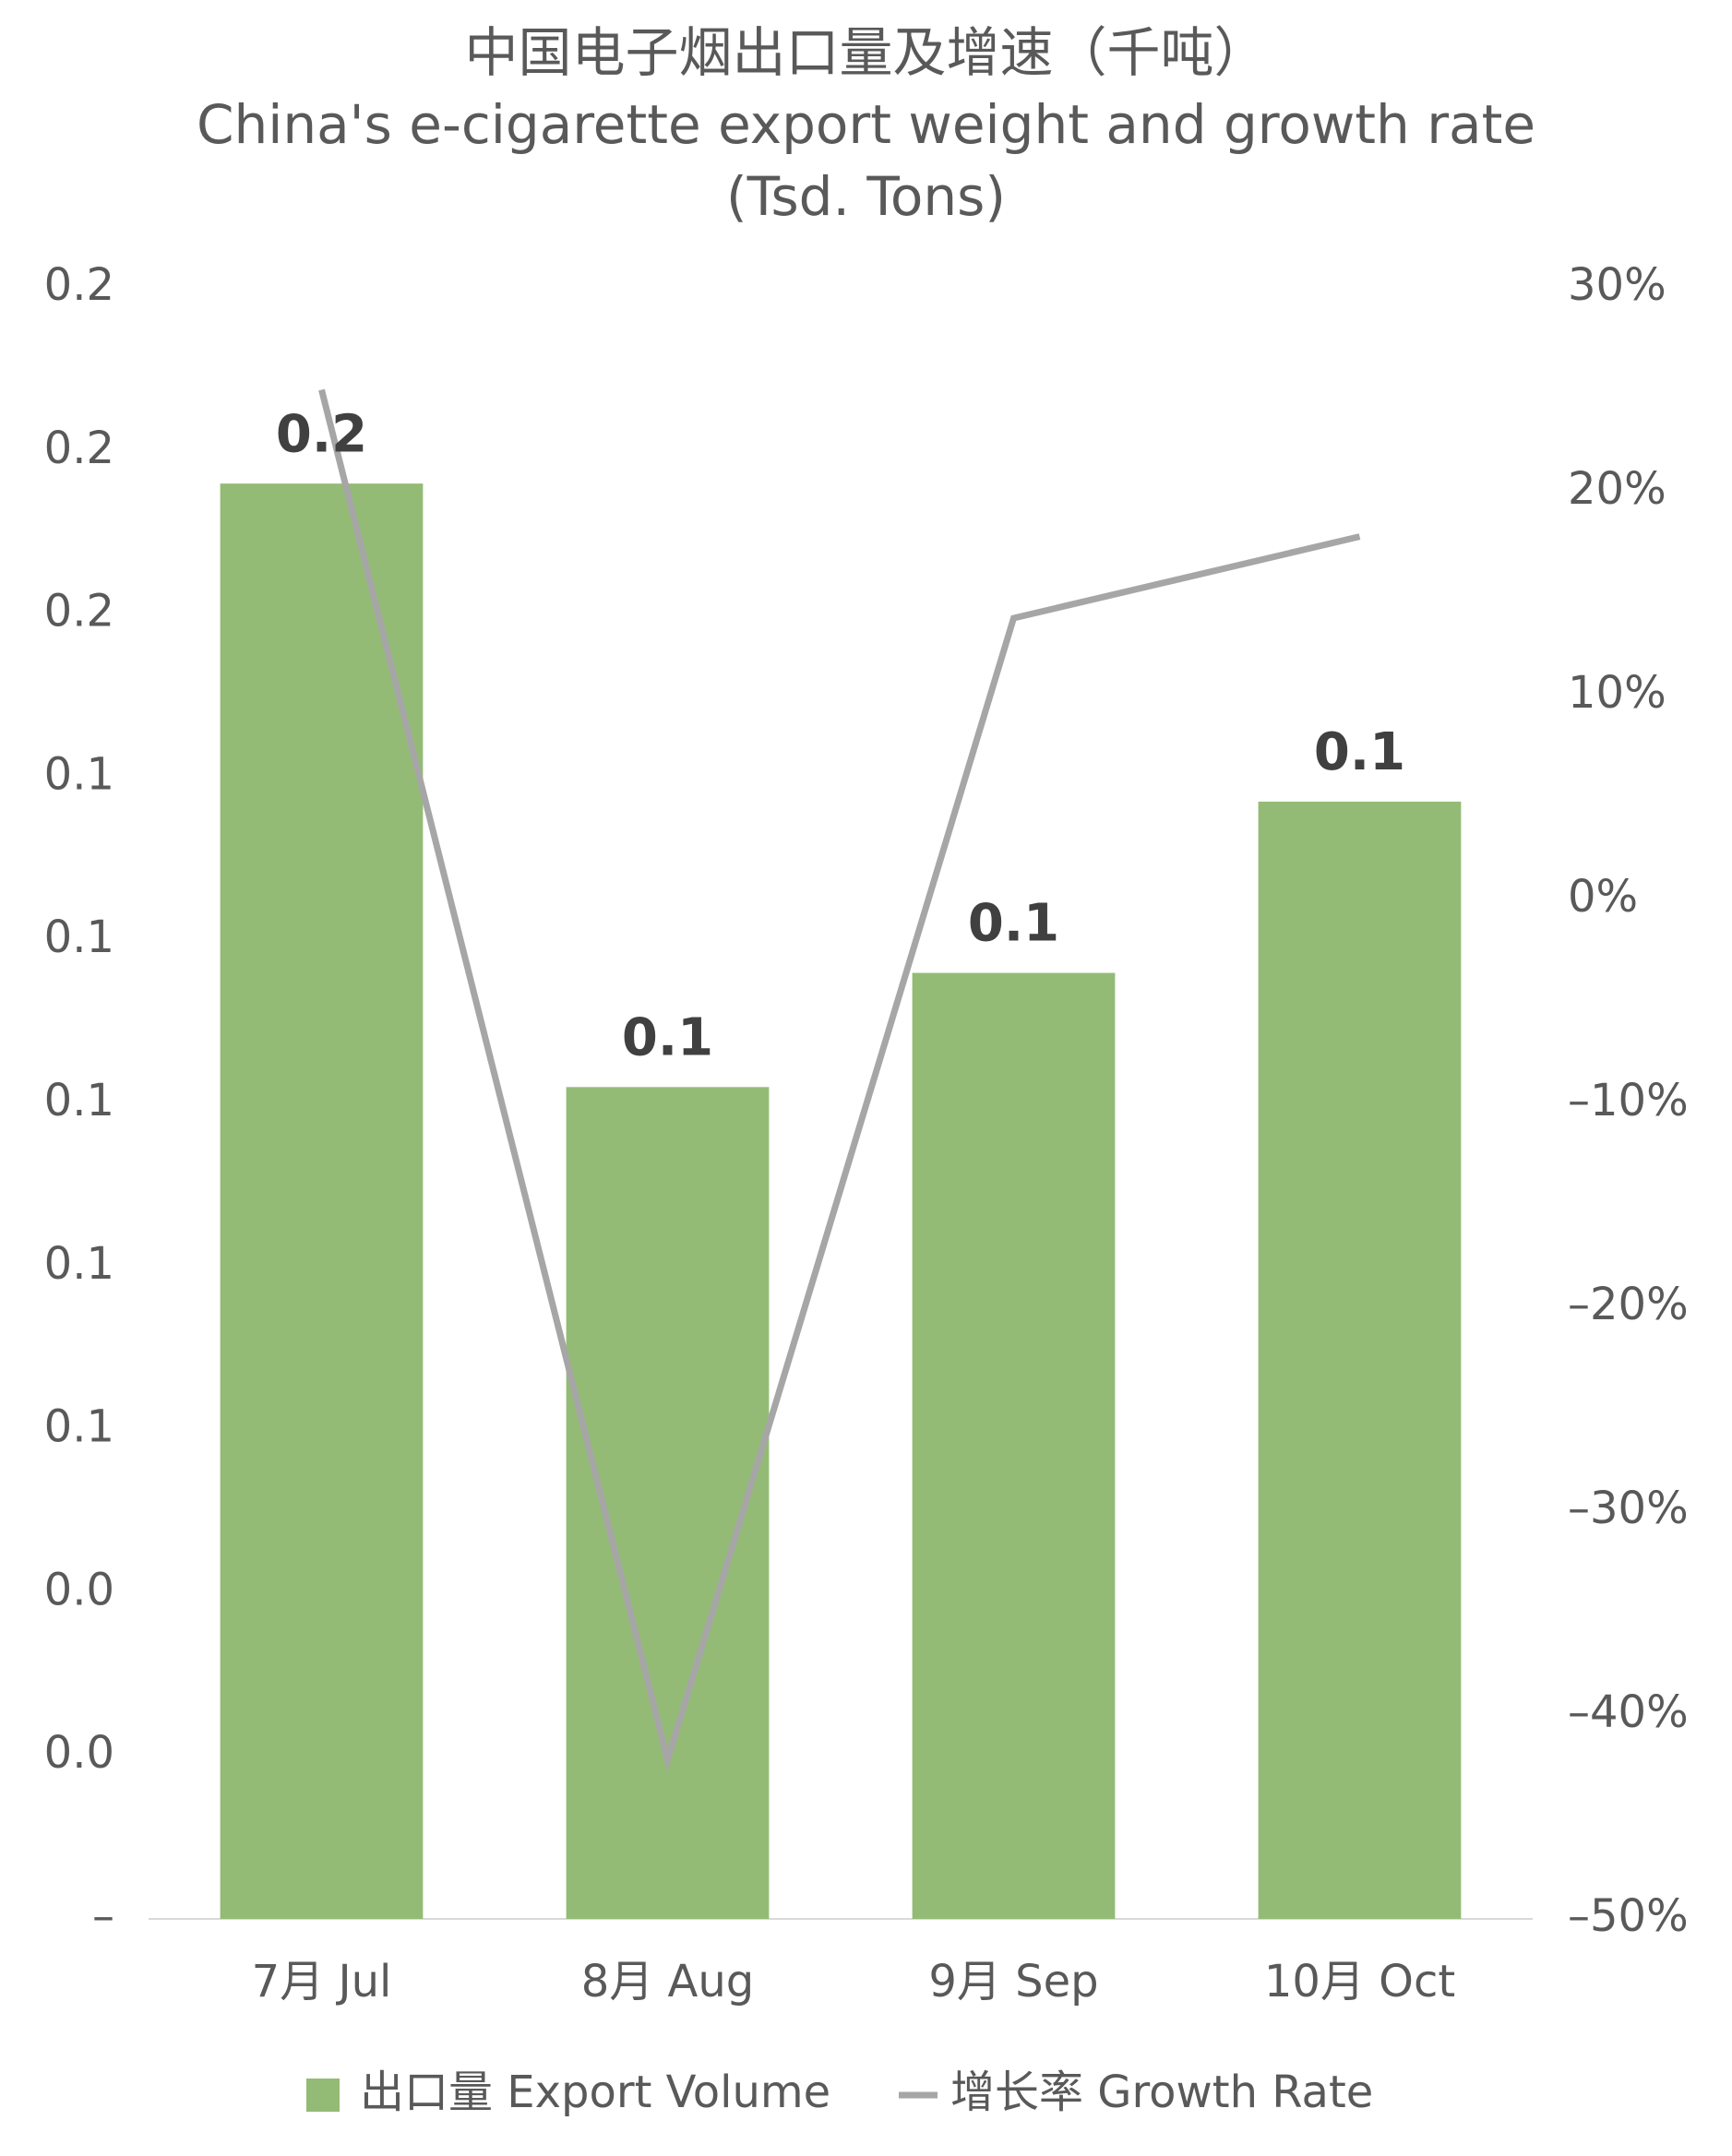 Image resolution: width=1732 pixels, height=2156 pixels. What do you see at coordinates (1603, 897) in the screenshot?
I see `y2-tick-label: 0%` at bounding box center [1603, 897].